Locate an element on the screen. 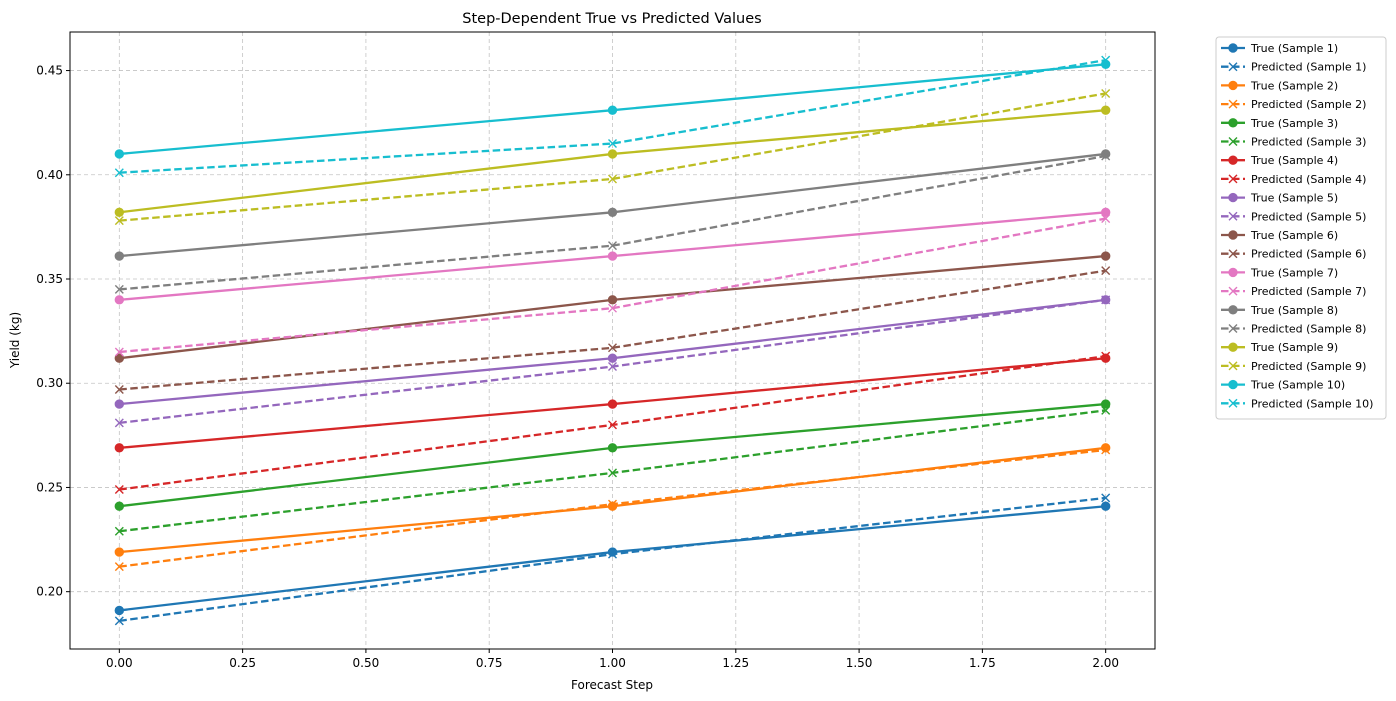 Image resolution: width=1396 pixels, height=701 pixels. legend-item: Predicted (Sample 3) is located at coordinates (1293, 142).